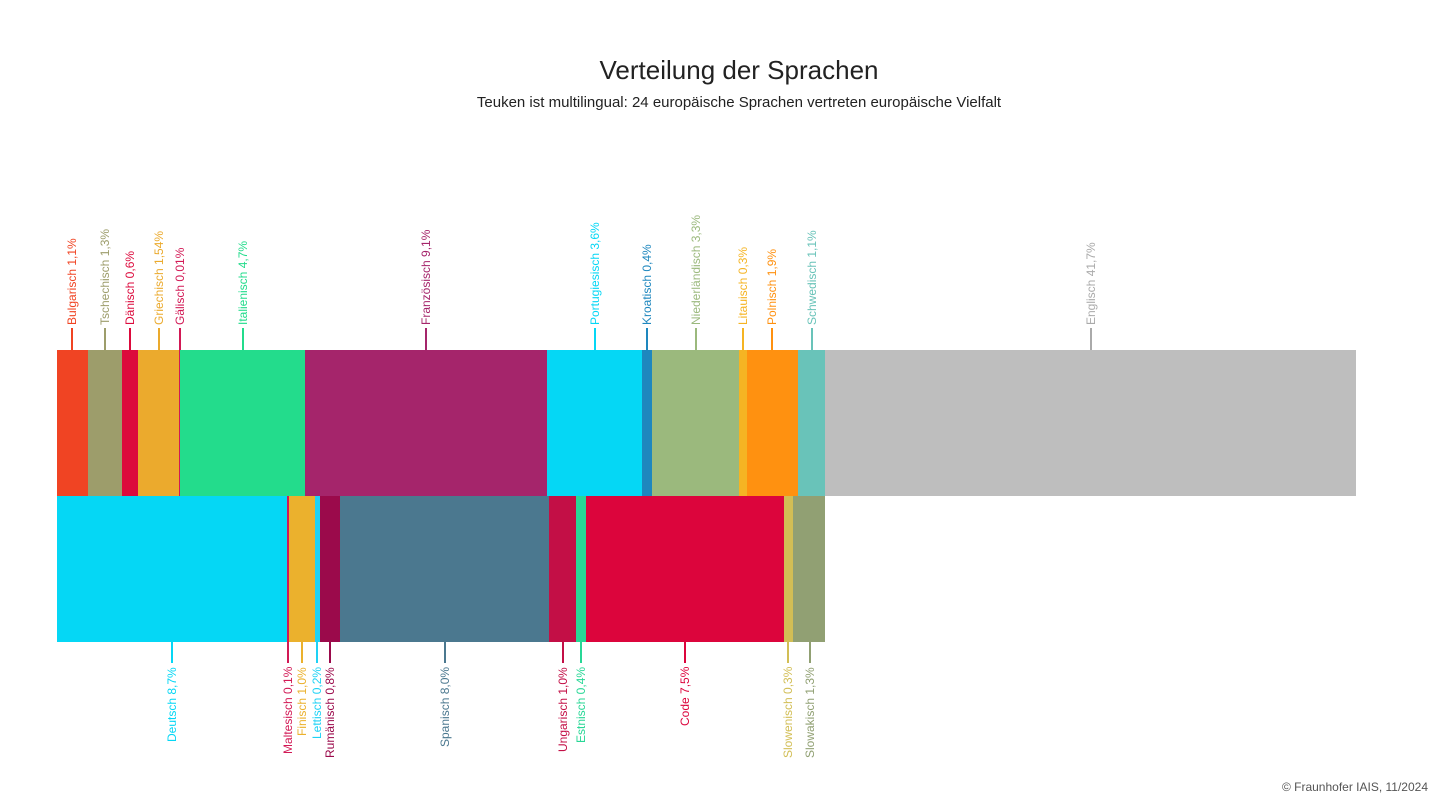  I want to click on label-tick-englisch, so click(1091, 339).